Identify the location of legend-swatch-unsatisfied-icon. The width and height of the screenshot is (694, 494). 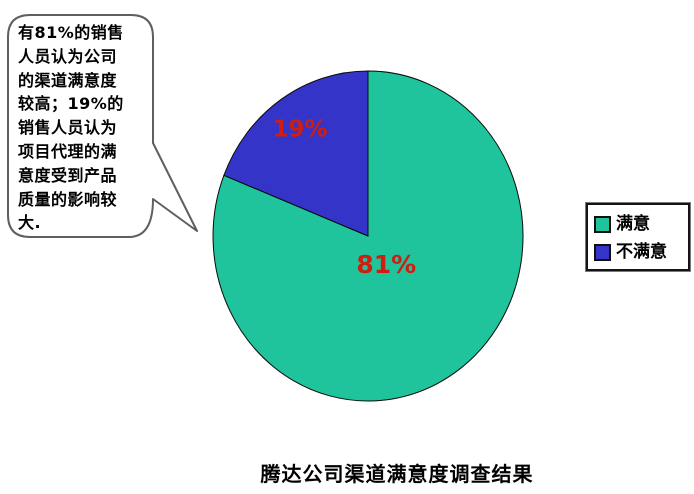
(602, 252).